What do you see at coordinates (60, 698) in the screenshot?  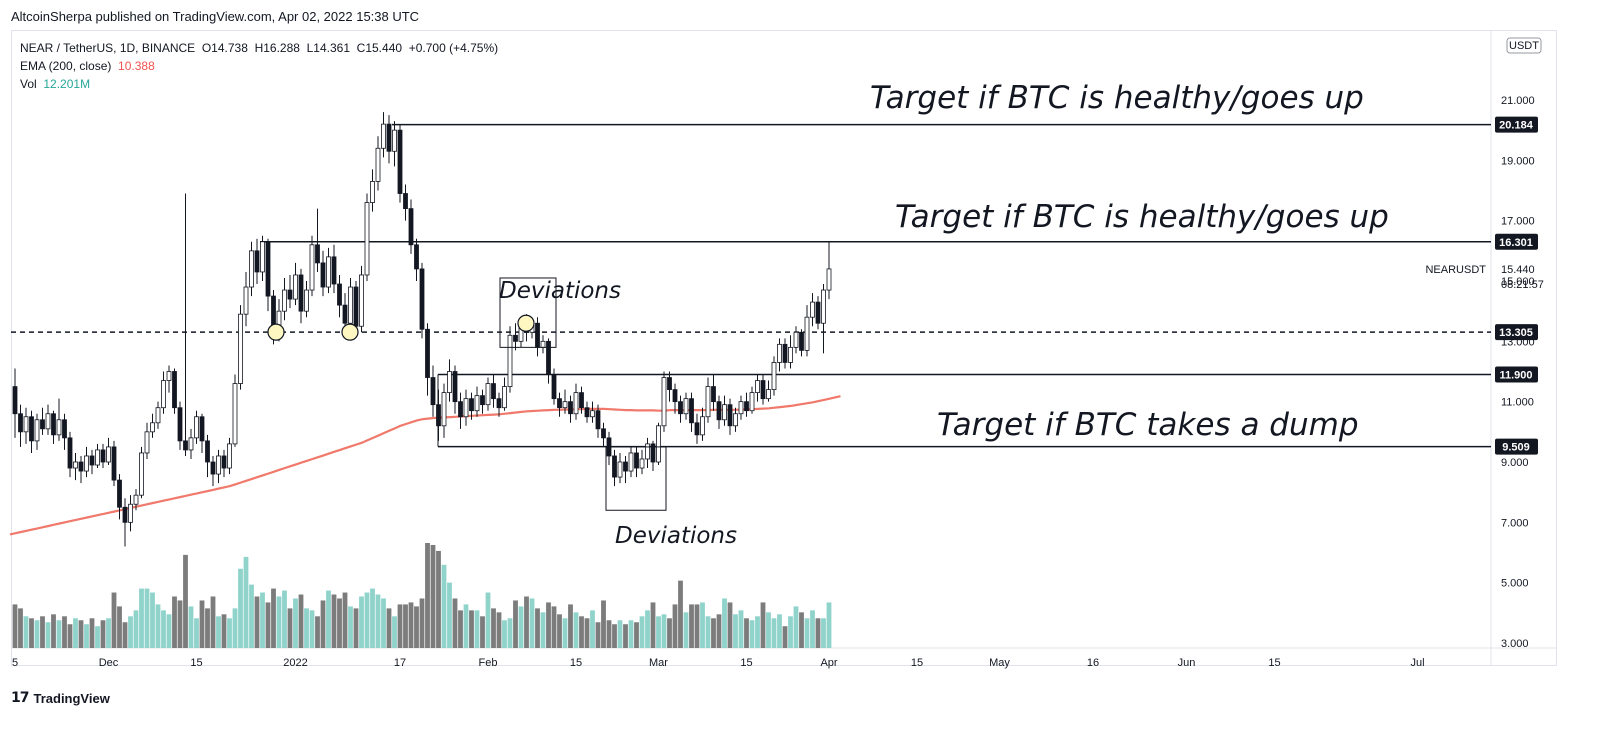 I see `tradingview-brand: 17 TradingView` at bounding box center [60, 698].